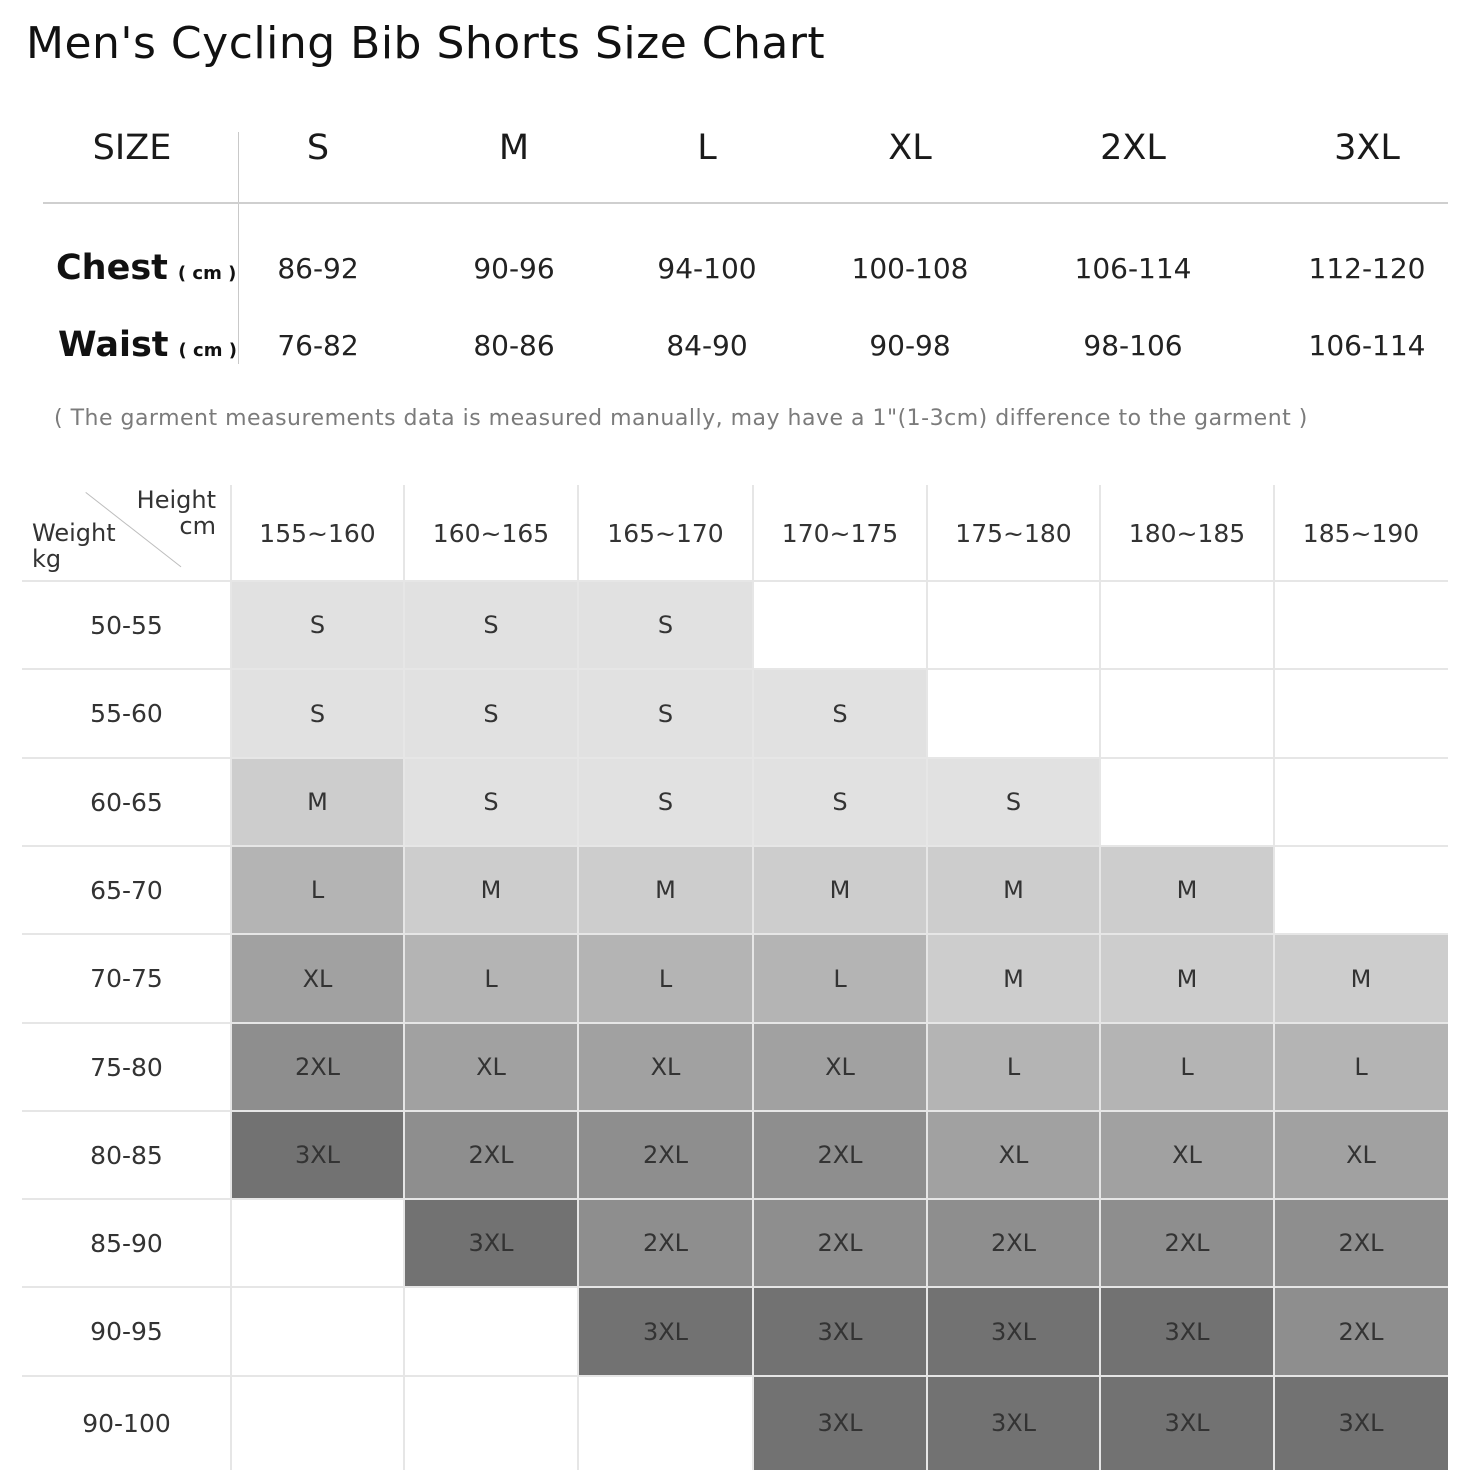 This screenshot has width=1470, height=1470. I want to click on weight-unit: kg, so click(47, 559).